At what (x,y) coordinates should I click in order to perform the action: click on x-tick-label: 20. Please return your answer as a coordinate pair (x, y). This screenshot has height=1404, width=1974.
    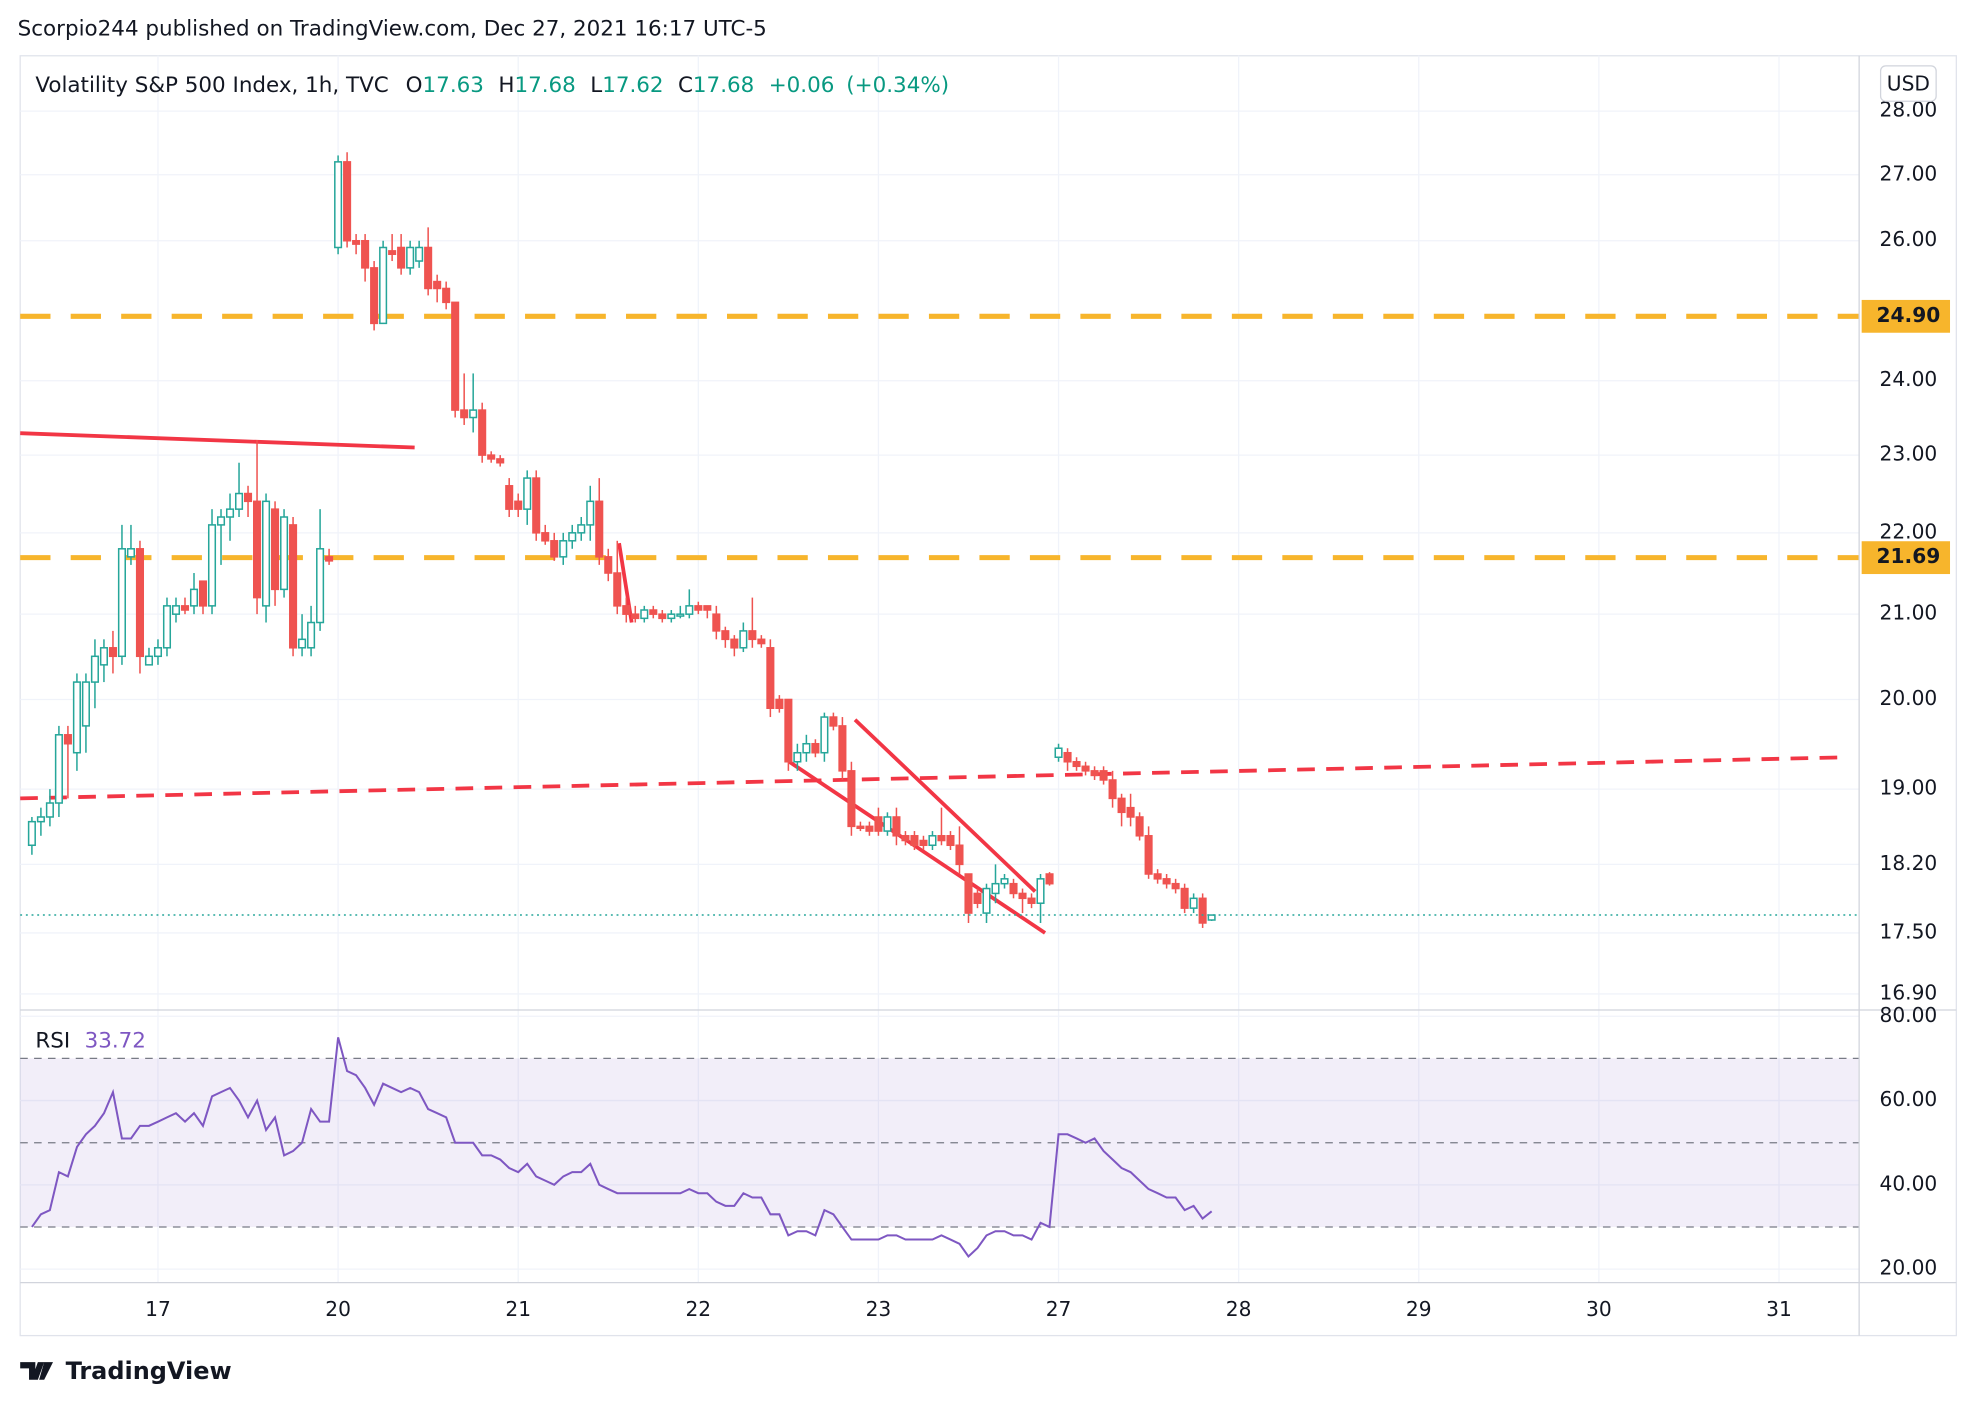
    Looking at the image, I should click on (338, 1309).